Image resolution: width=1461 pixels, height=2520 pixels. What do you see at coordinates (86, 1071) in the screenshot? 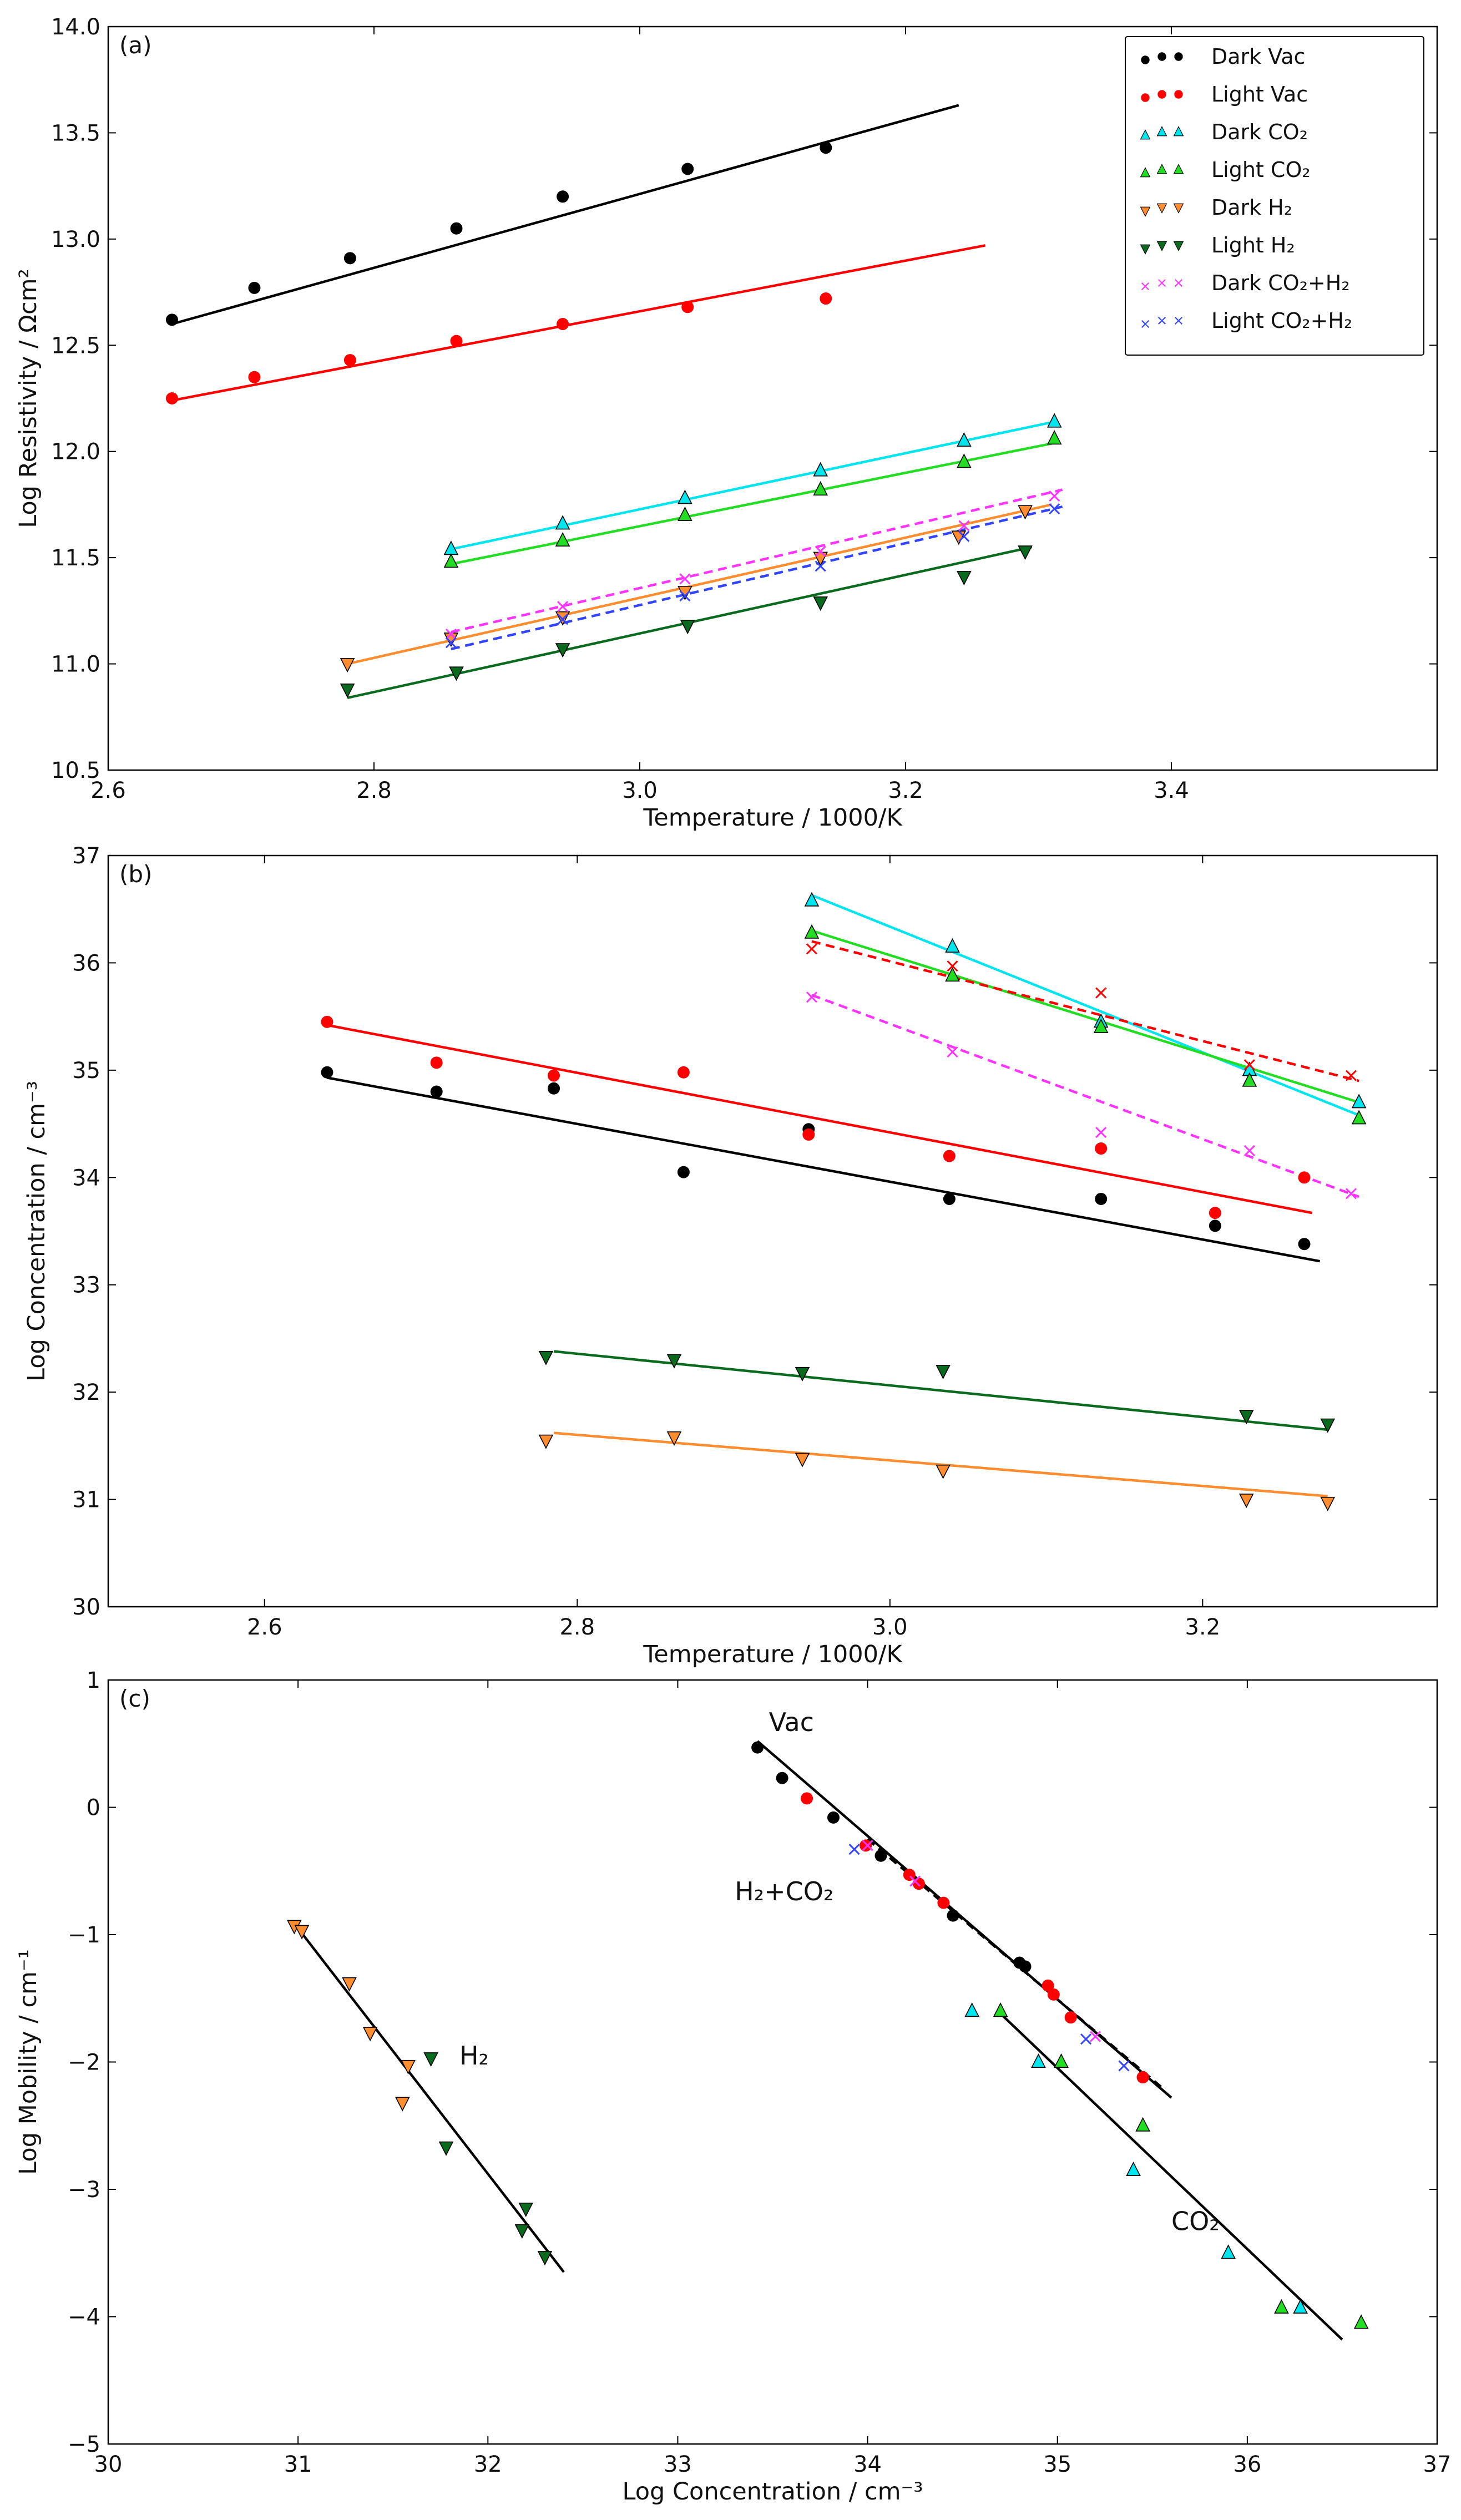
I see `y-tick-label: 35` at bounding box center [86, 1071].